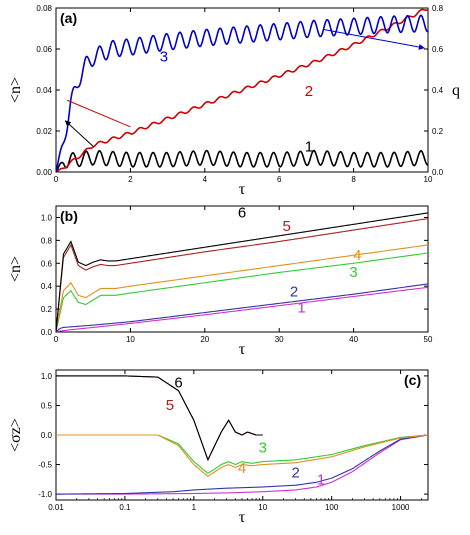  What do you see at coordinates (428, 339) in the screenshot?
I see `x-tick-label: 50` at bounding box center [428, 339].